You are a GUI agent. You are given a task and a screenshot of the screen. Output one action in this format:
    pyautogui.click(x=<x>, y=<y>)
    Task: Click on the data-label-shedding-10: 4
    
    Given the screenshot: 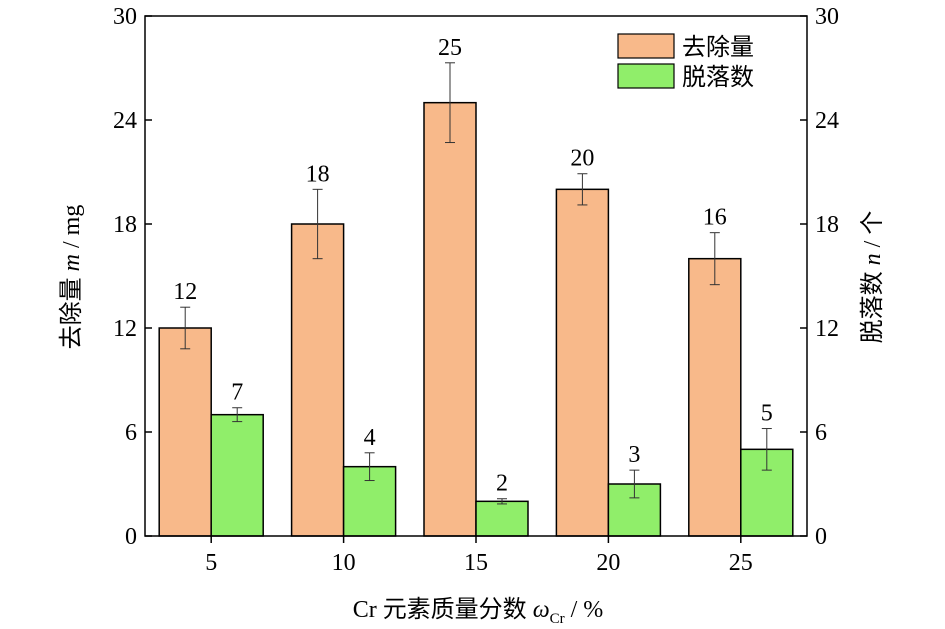 What is the action you would take?
    pyautogui.click(x=370, y=438)
    